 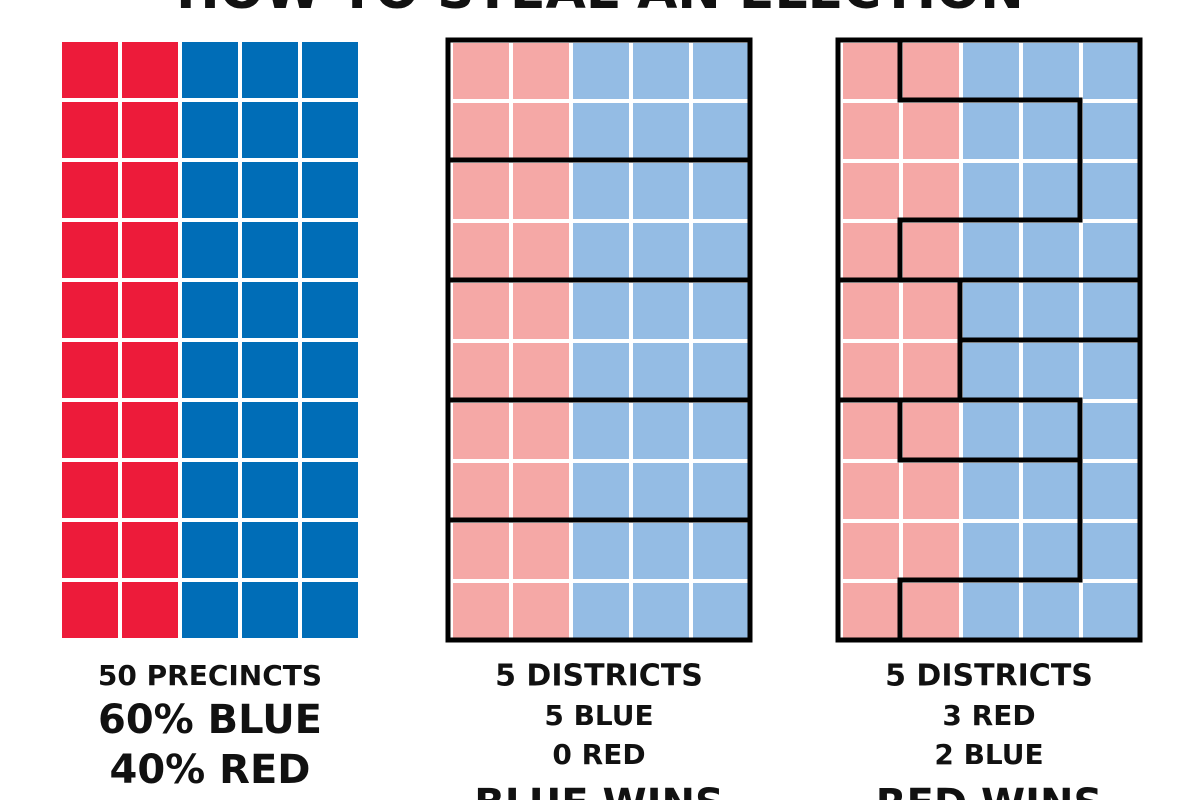 I want to click on caption: 5 BLUE, so click(x=598, y=715).